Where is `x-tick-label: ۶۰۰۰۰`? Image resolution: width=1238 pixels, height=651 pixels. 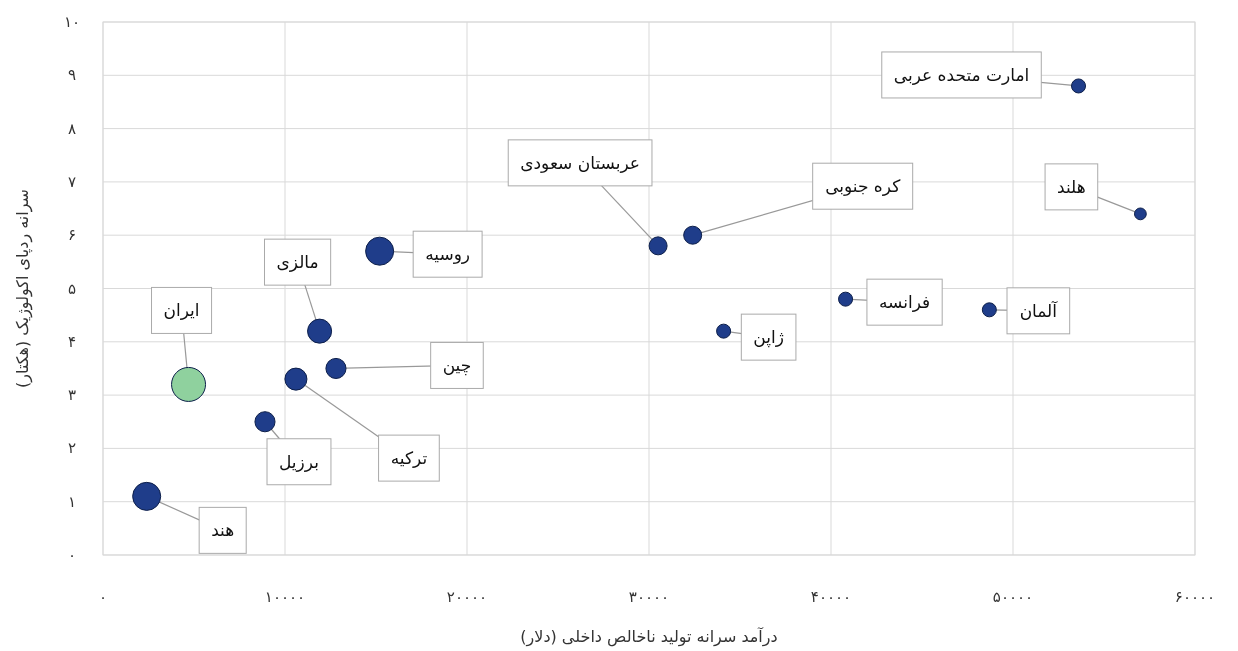
x-tick-label: ۶۰۰۰۰ is located at coordinates (1195, 597).